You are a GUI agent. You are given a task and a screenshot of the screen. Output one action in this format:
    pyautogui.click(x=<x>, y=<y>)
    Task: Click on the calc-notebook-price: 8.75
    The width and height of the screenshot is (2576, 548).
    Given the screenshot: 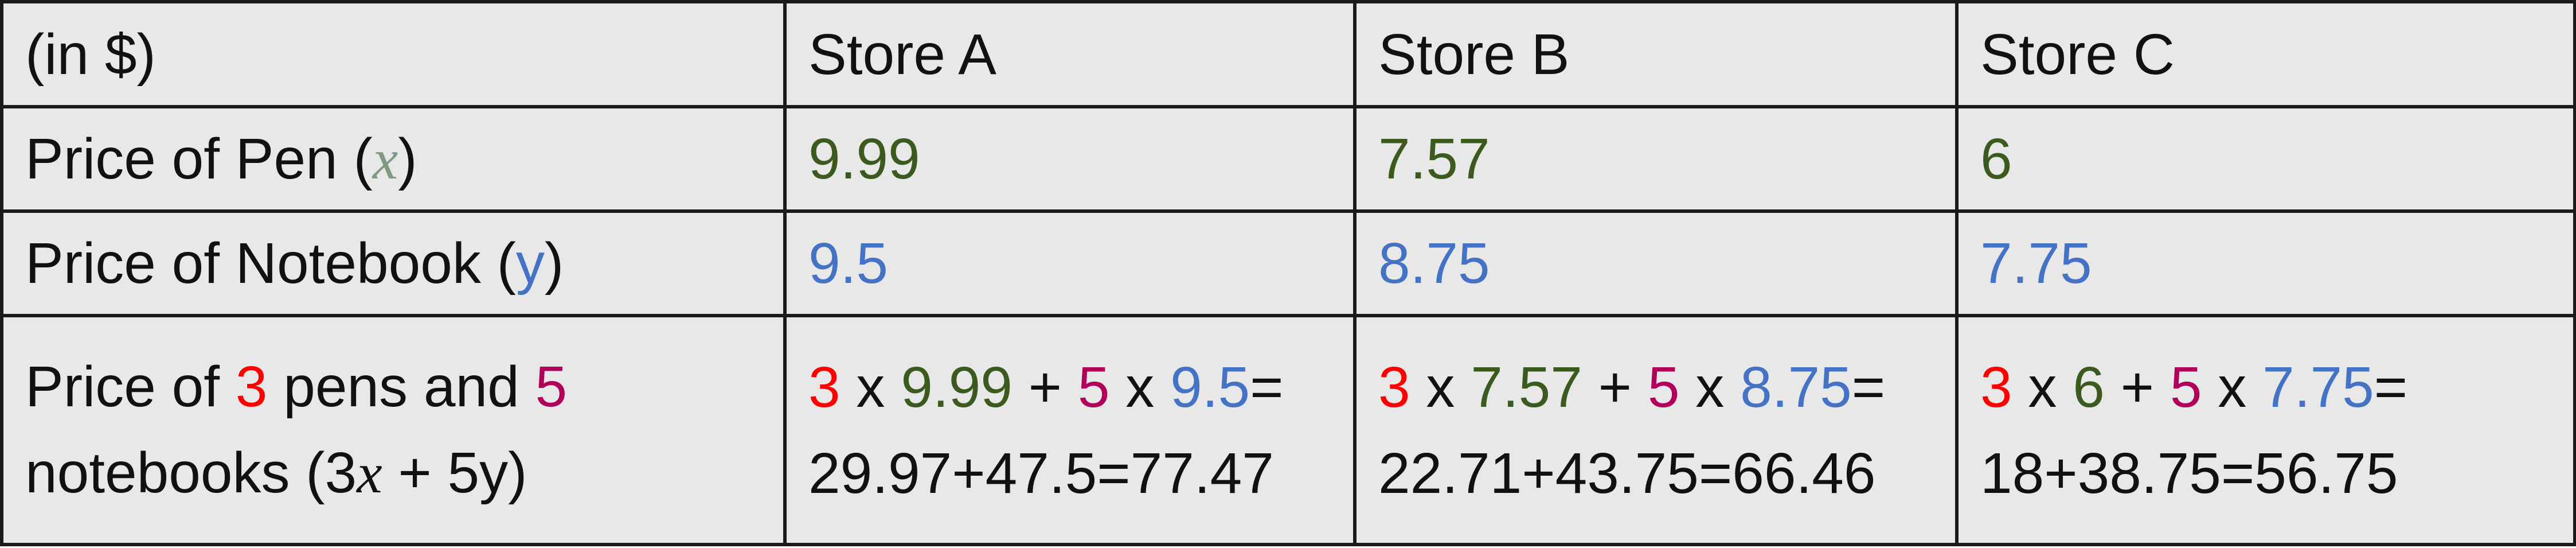 What is the action you would take?
    pyautogui.click(x=1796, y=387)
    